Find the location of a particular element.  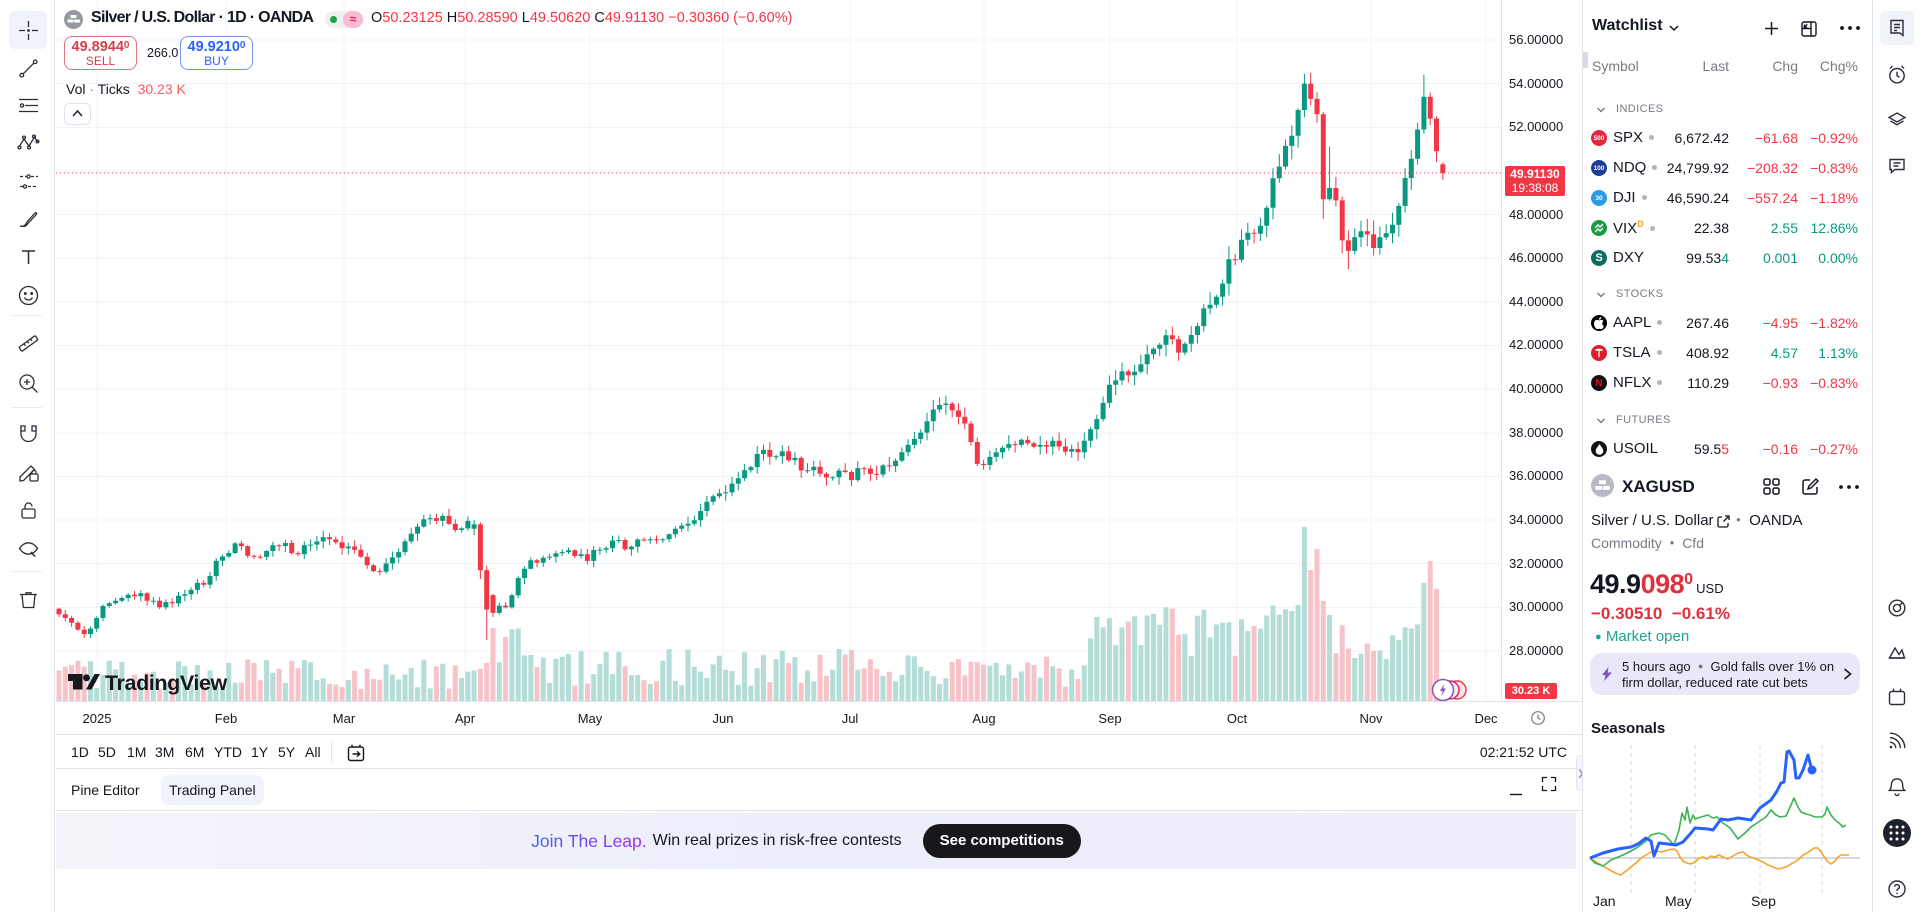

svg-text: TradingView is located at coordinates (166, 683).